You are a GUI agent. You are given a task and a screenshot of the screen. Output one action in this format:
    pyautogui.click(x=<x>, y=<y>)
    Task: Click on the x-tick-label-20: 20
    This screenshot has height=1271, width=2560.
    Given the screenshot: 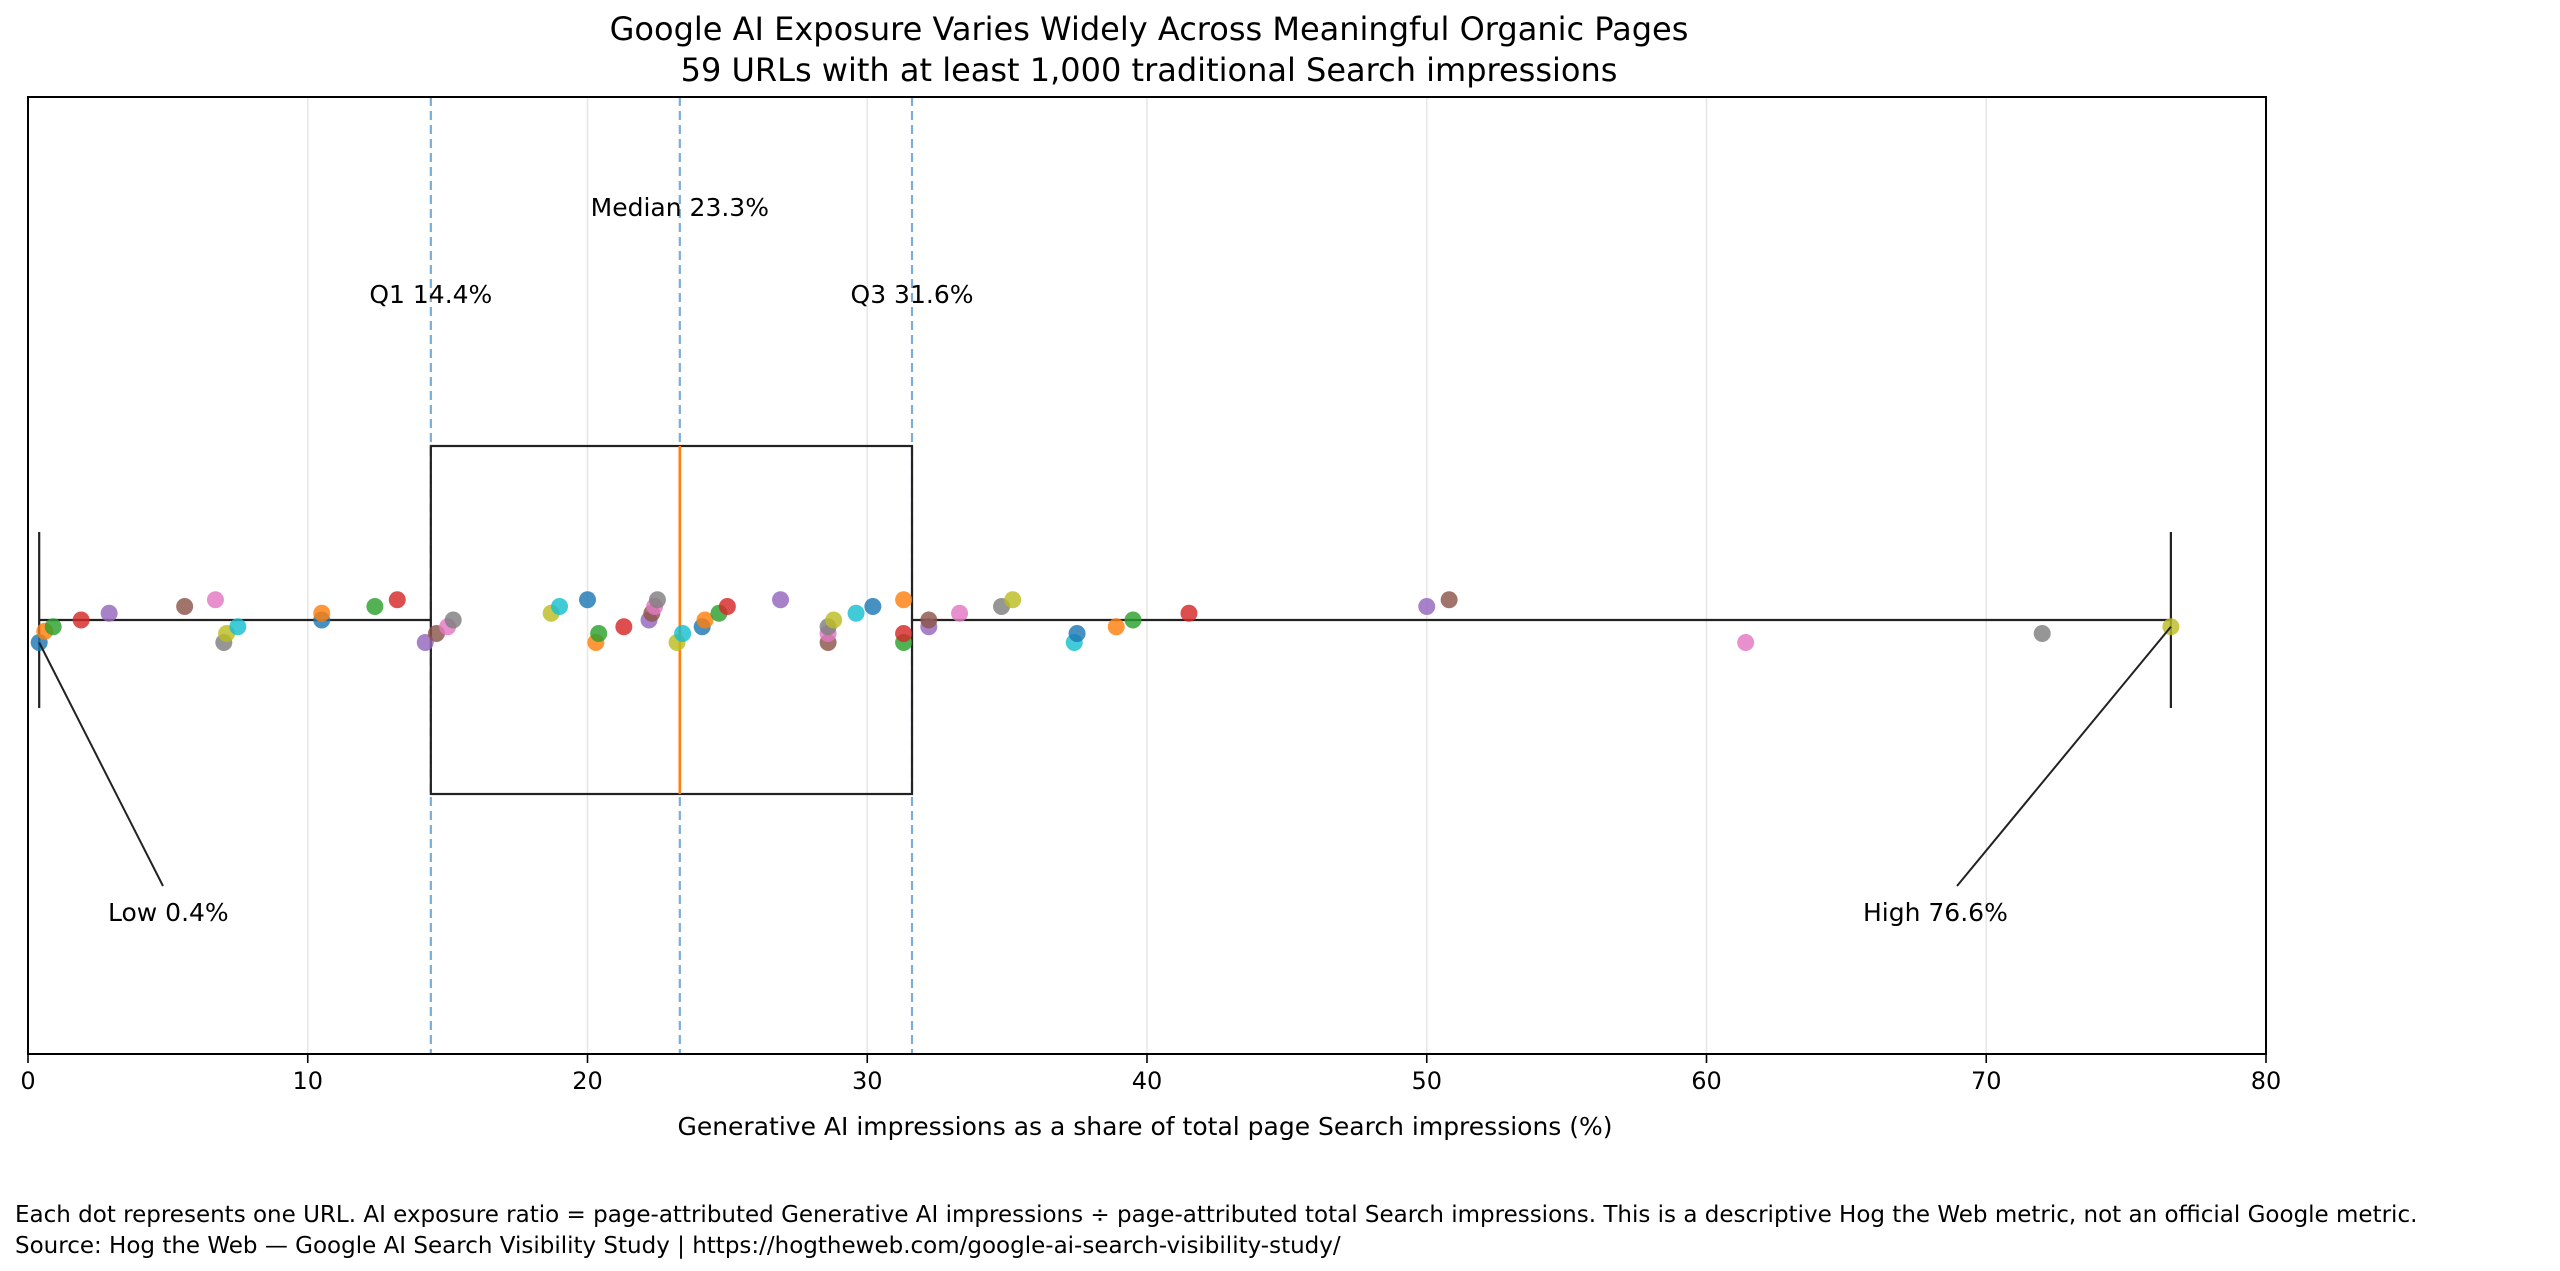 What is the action you would take?
    pyautogui.click(x=587, y=1081)
    